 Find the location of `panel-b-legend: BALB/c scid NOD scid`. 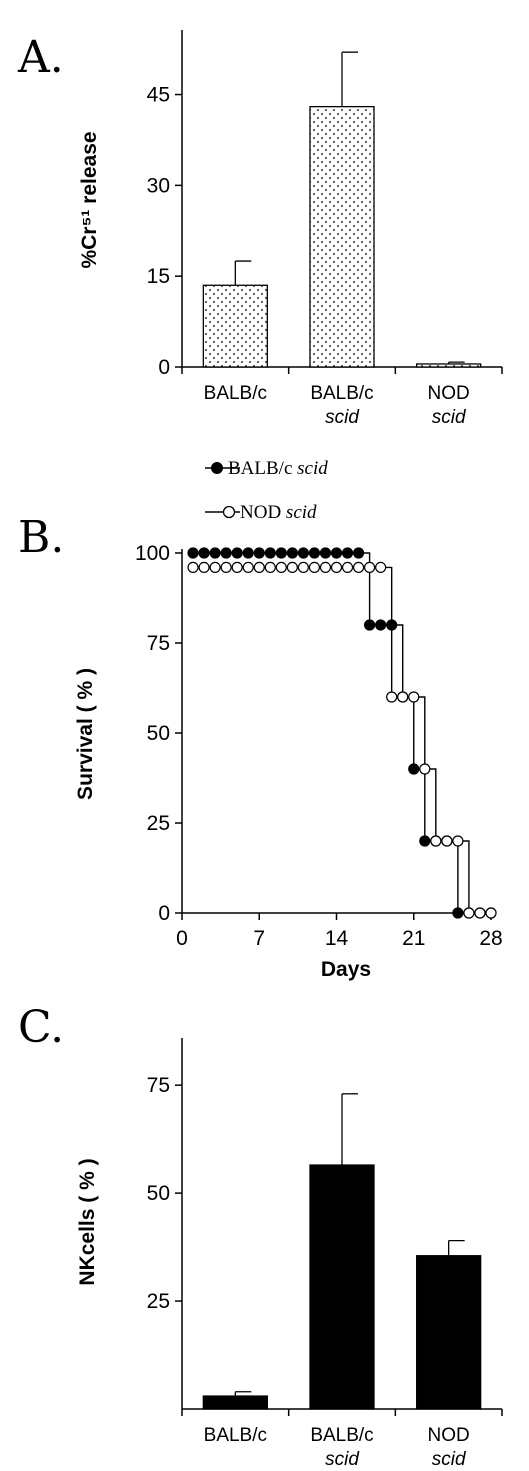

panel-b-legend: BALB/c scid NOD scid is located at coordinates (266, 490).